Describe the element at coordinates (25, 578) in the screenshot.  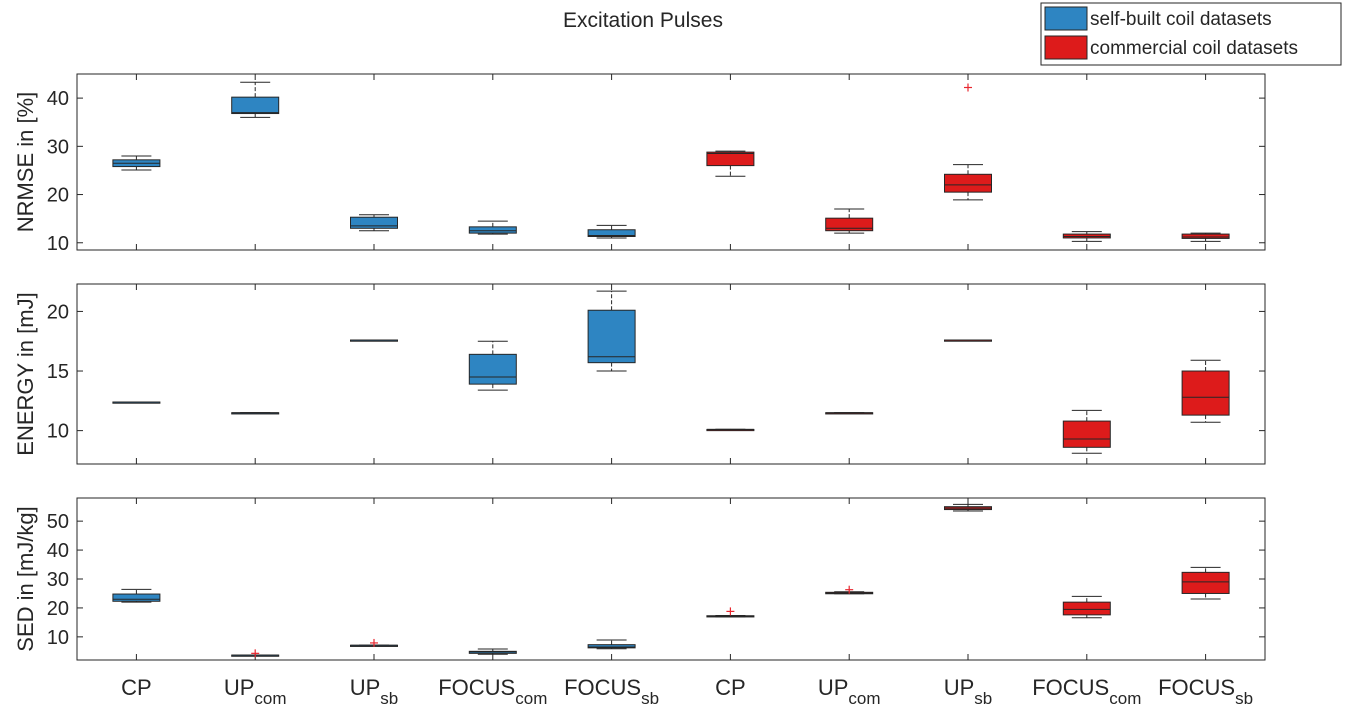
I see `y-axis-label: SED in [mJ/kg]` at that location.